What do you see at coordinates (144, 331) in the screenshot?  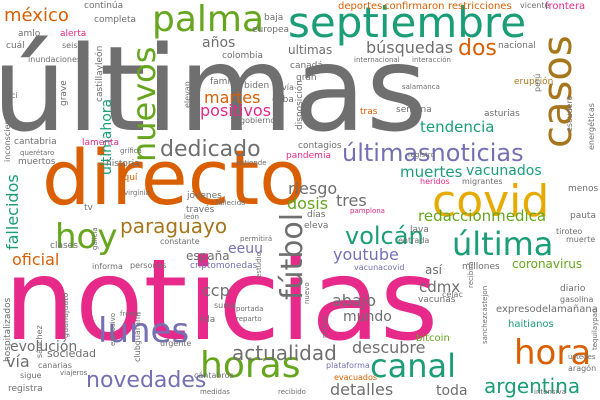 I see `word: lunes` at bounding box center [144, 331].